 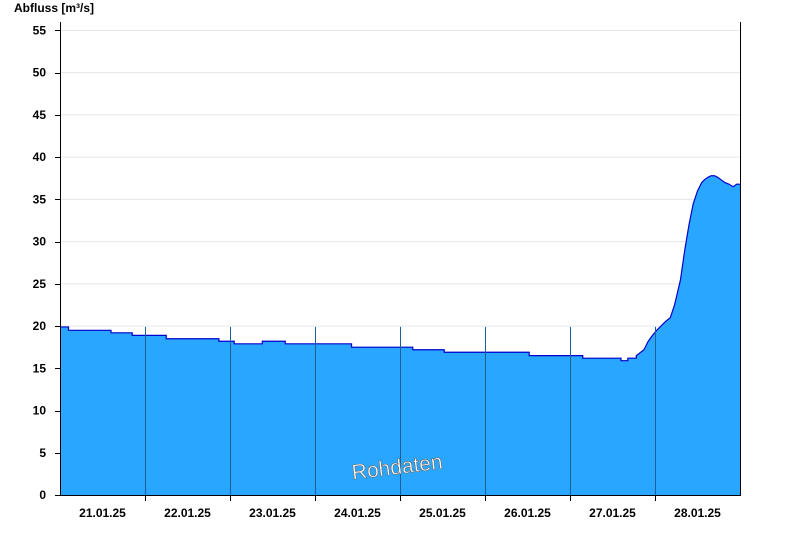 I want to click on y-tick-label: 10, so click(x=40, y=411).